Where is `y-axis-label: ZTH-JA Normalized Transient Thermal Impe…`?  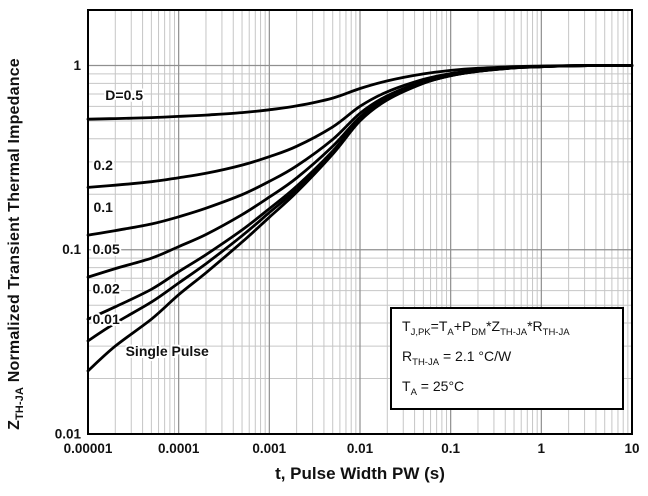 y-axis-label: ZTH-JA Normalized Transient Thermal Impe… is located at coordinates (16, 244).